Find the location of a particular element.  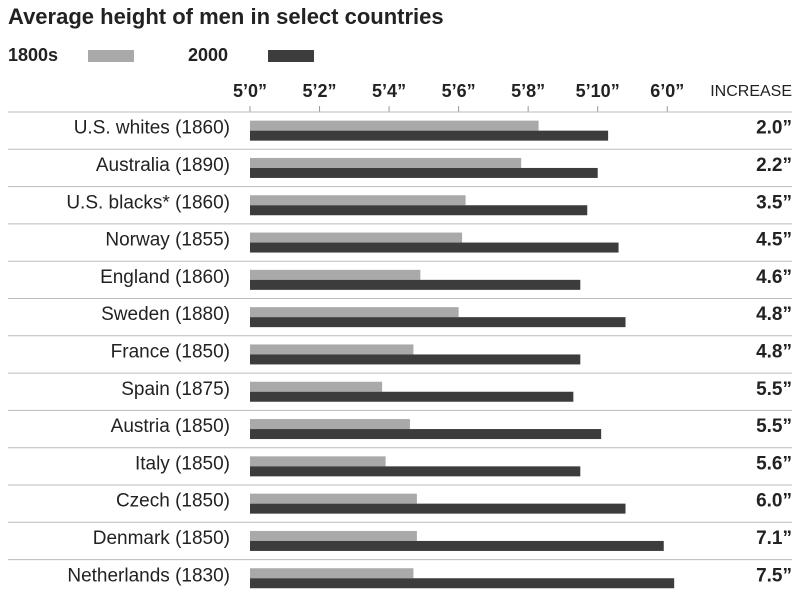

y-tick-label: Denmark (1850) is located at coordinates (161, 538).